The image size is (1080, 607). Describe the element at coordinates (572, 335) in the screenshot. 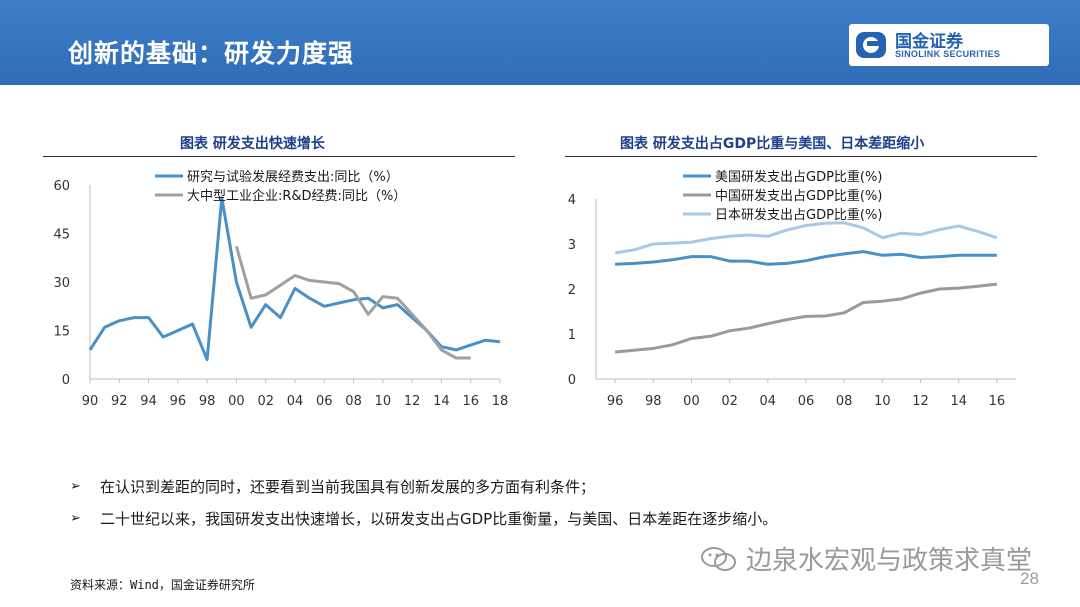

I see `y-tick-label: 1` at that location.